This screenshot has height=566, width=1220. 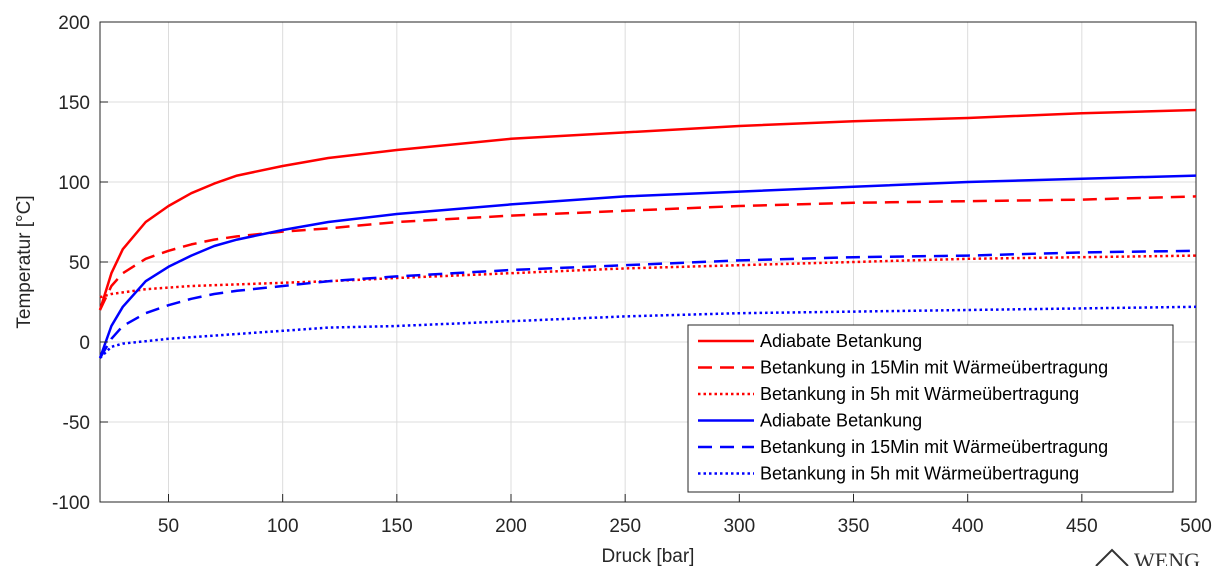 What do you see at coordinates (74, 183) in the screenshot?
I see `y-tick-label: 100` at bounding box center [74, 183].